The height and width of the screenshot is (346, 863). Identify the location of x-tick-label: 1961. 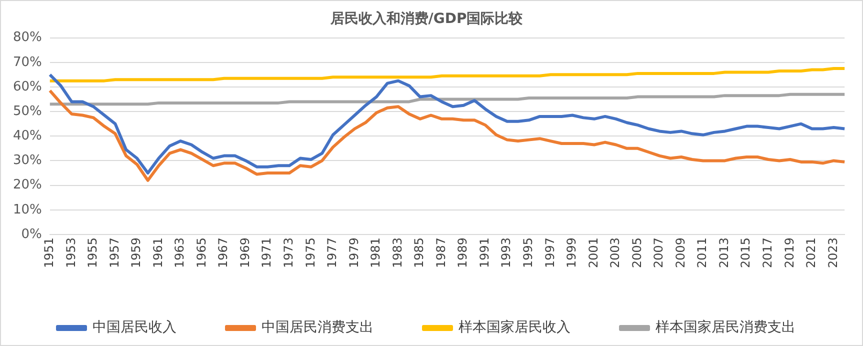
(157, 252).